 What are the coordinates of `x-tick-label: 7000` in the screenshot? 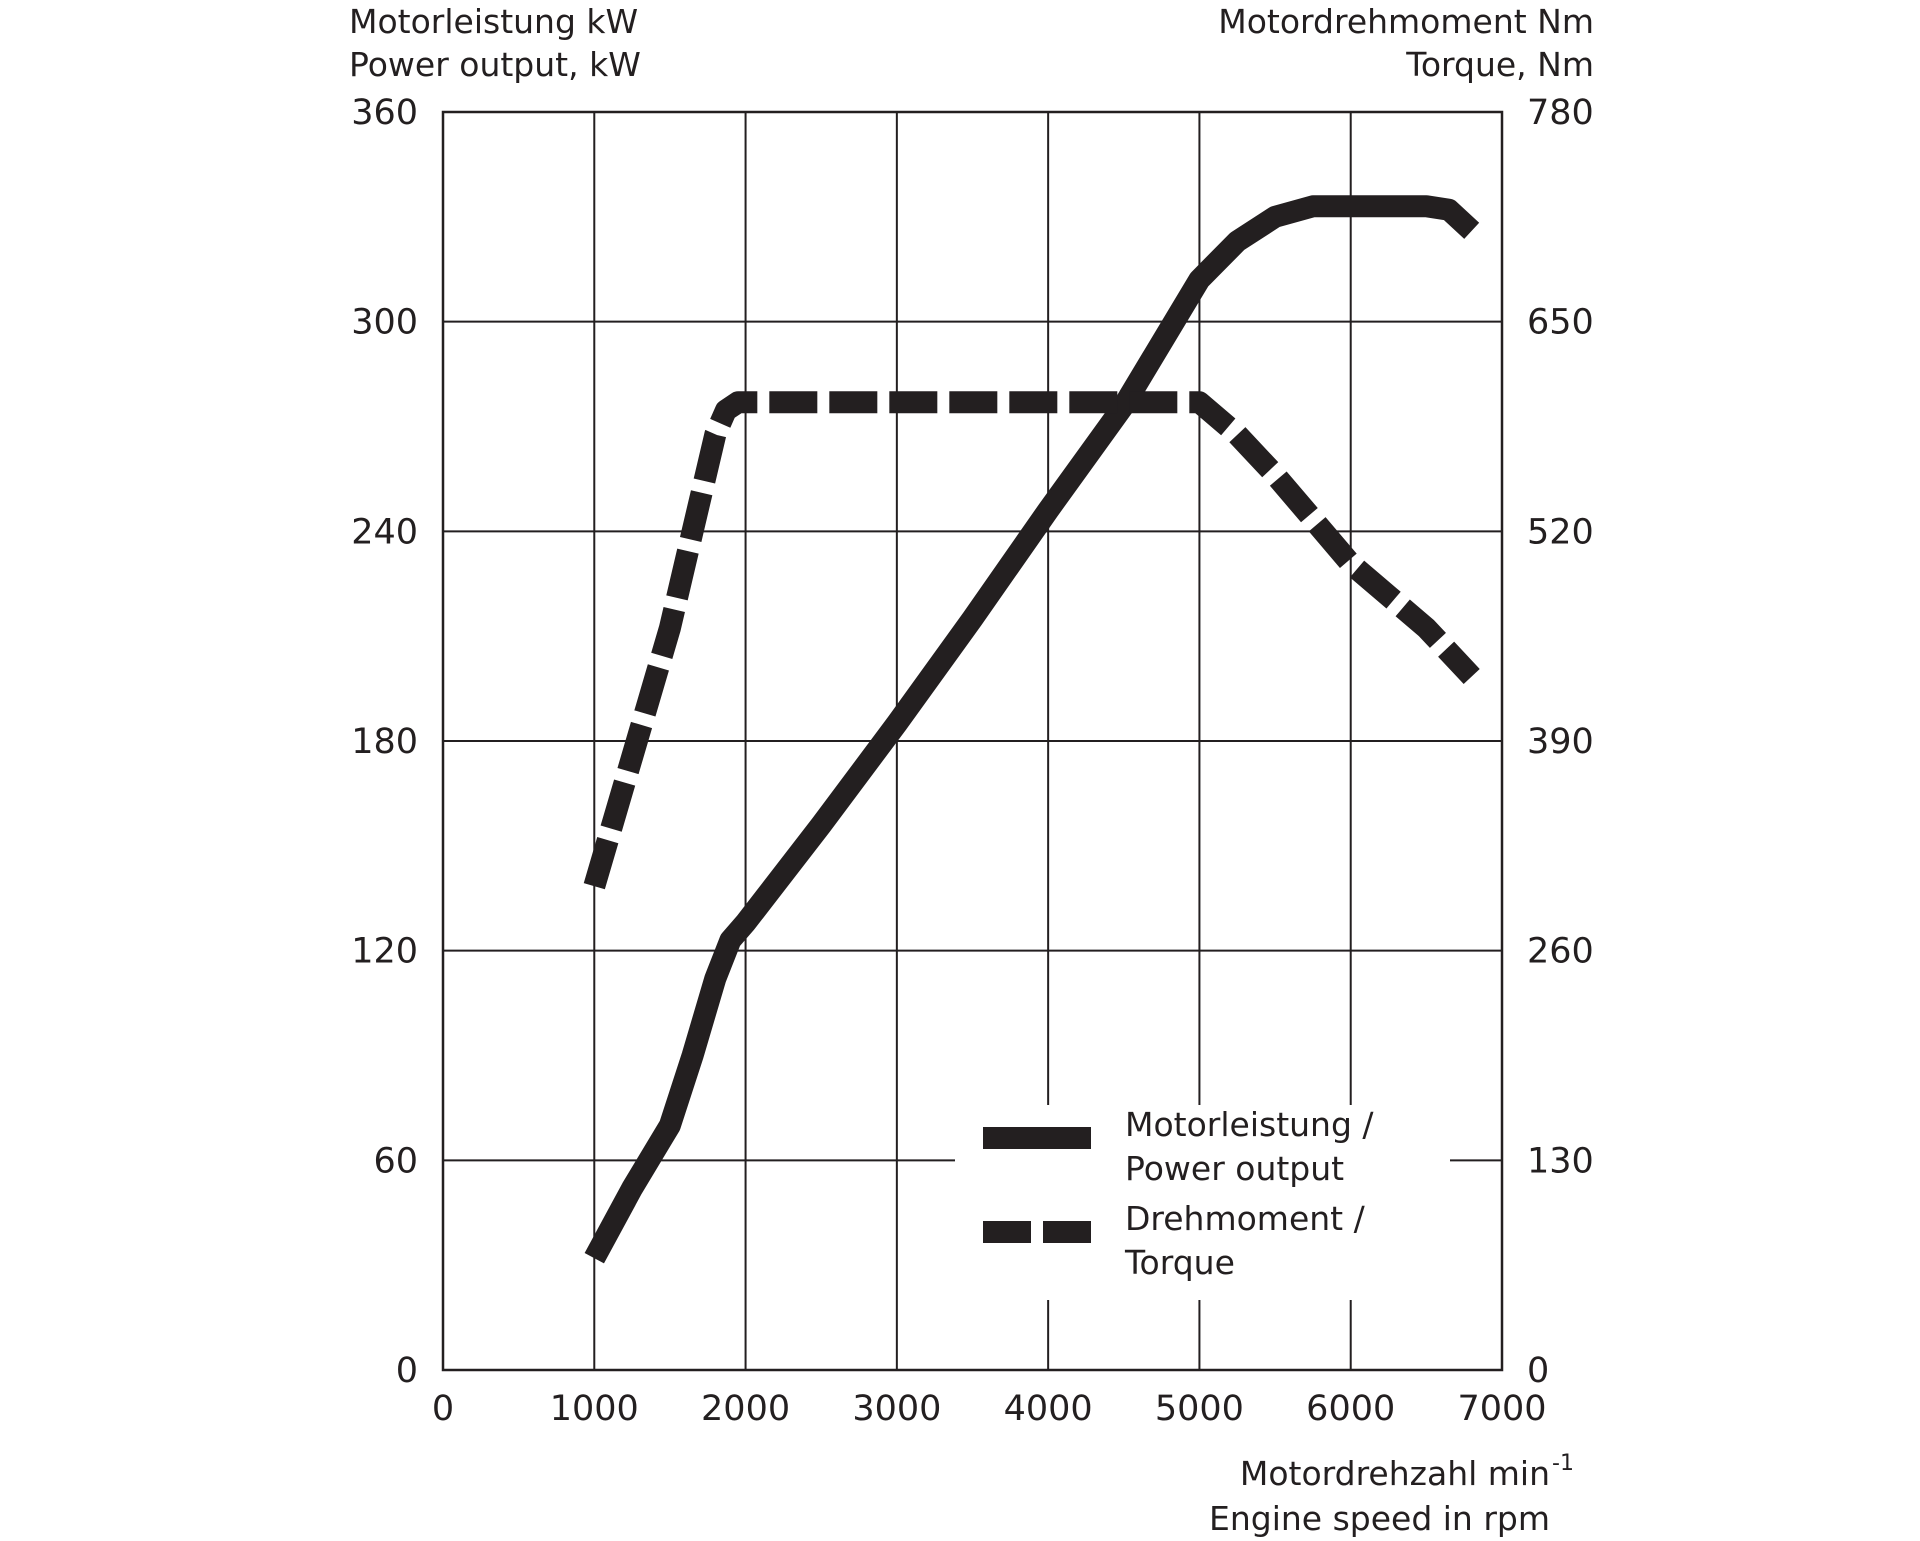 It's located at (1501, 1409).